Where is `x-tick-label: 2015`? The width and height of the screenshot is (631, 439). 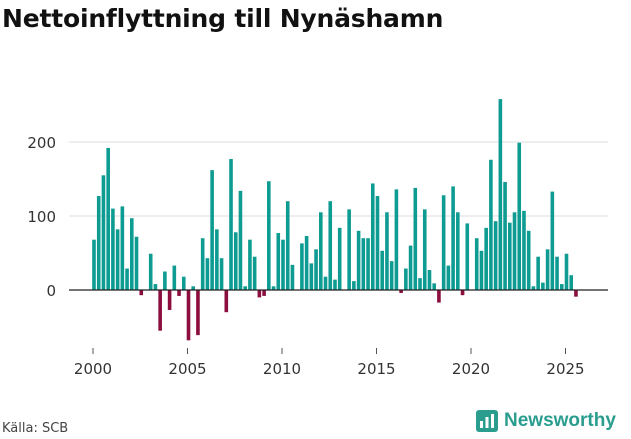
x-tick-label: 2015 is located at coordinates (376, 369).